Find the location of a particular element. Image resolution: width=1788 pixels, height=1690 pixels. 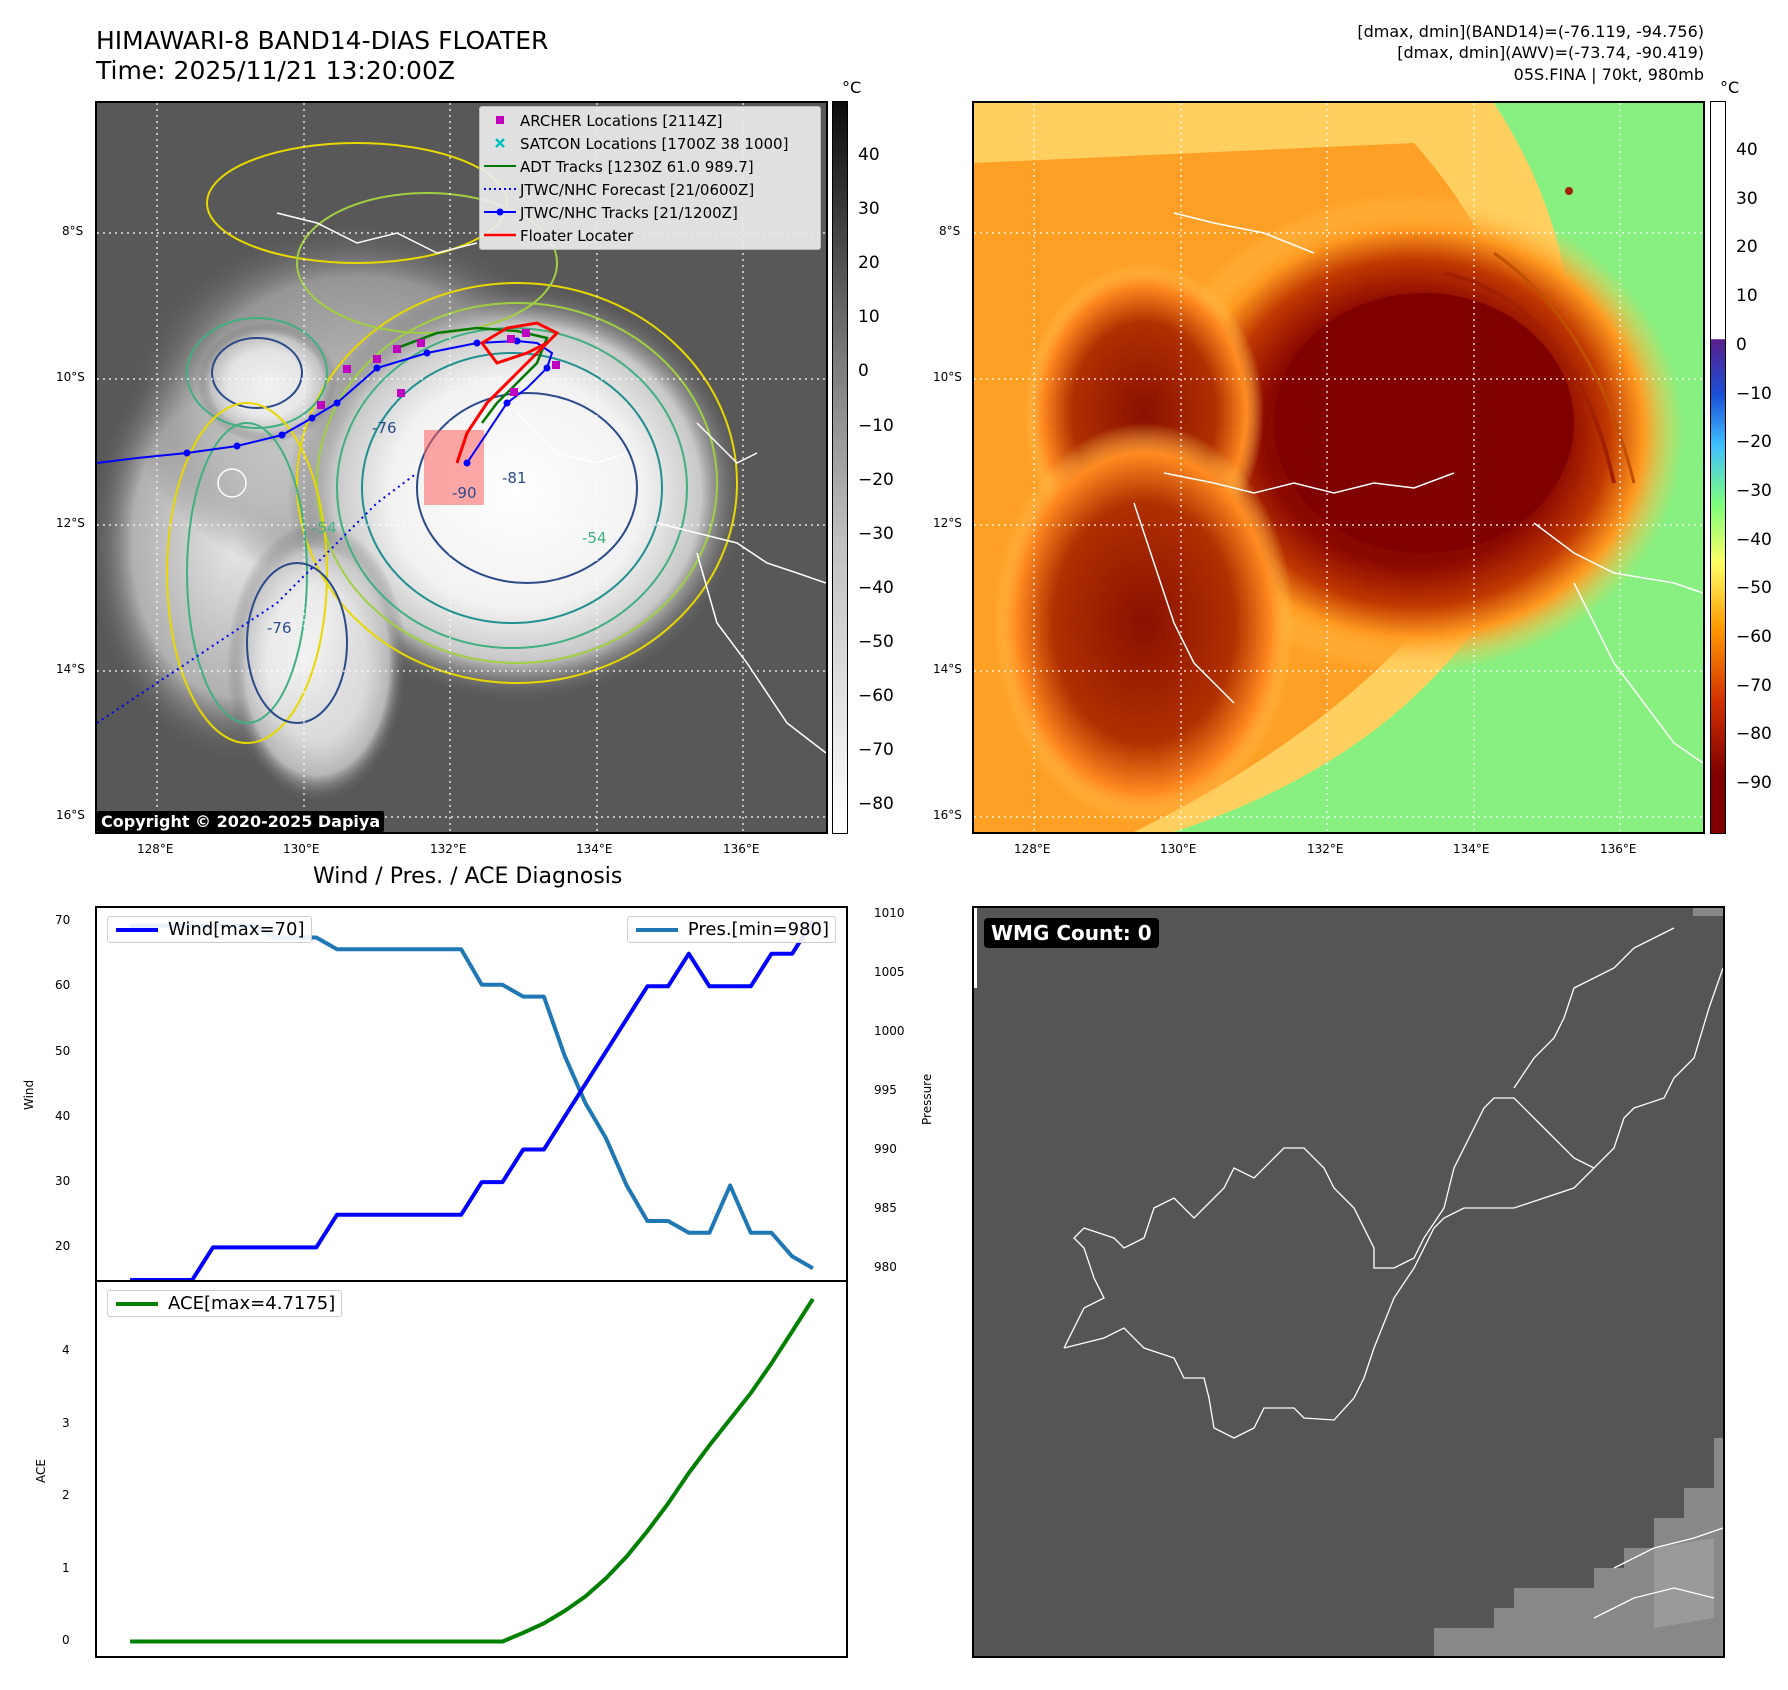

wind-pres-plot is located at coordinates (472, 1100).